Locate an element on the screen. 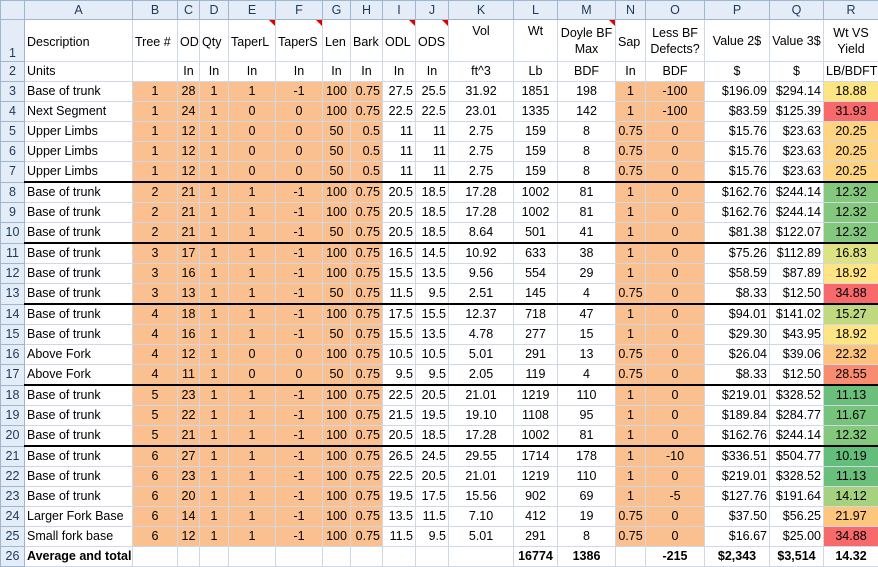  cell-len: 100 is located at coordinates (336, 354).